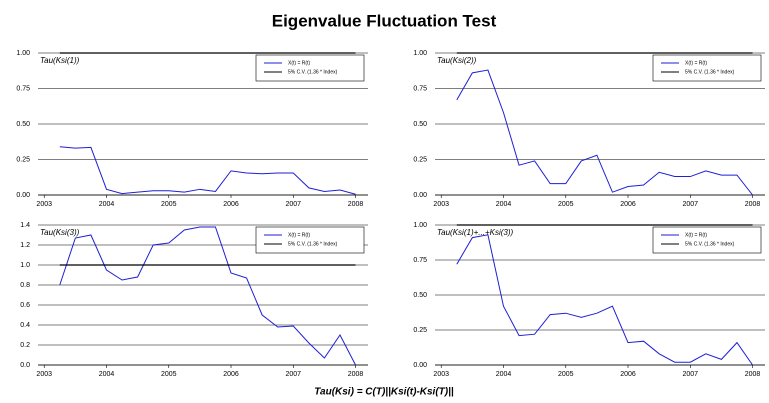  What do you see at coordinates (475, 232) in the screenshot?
I see `subplot-title: Tau(Ksi(1)+...+Ksi(3))` at bounding box center [475, 232].